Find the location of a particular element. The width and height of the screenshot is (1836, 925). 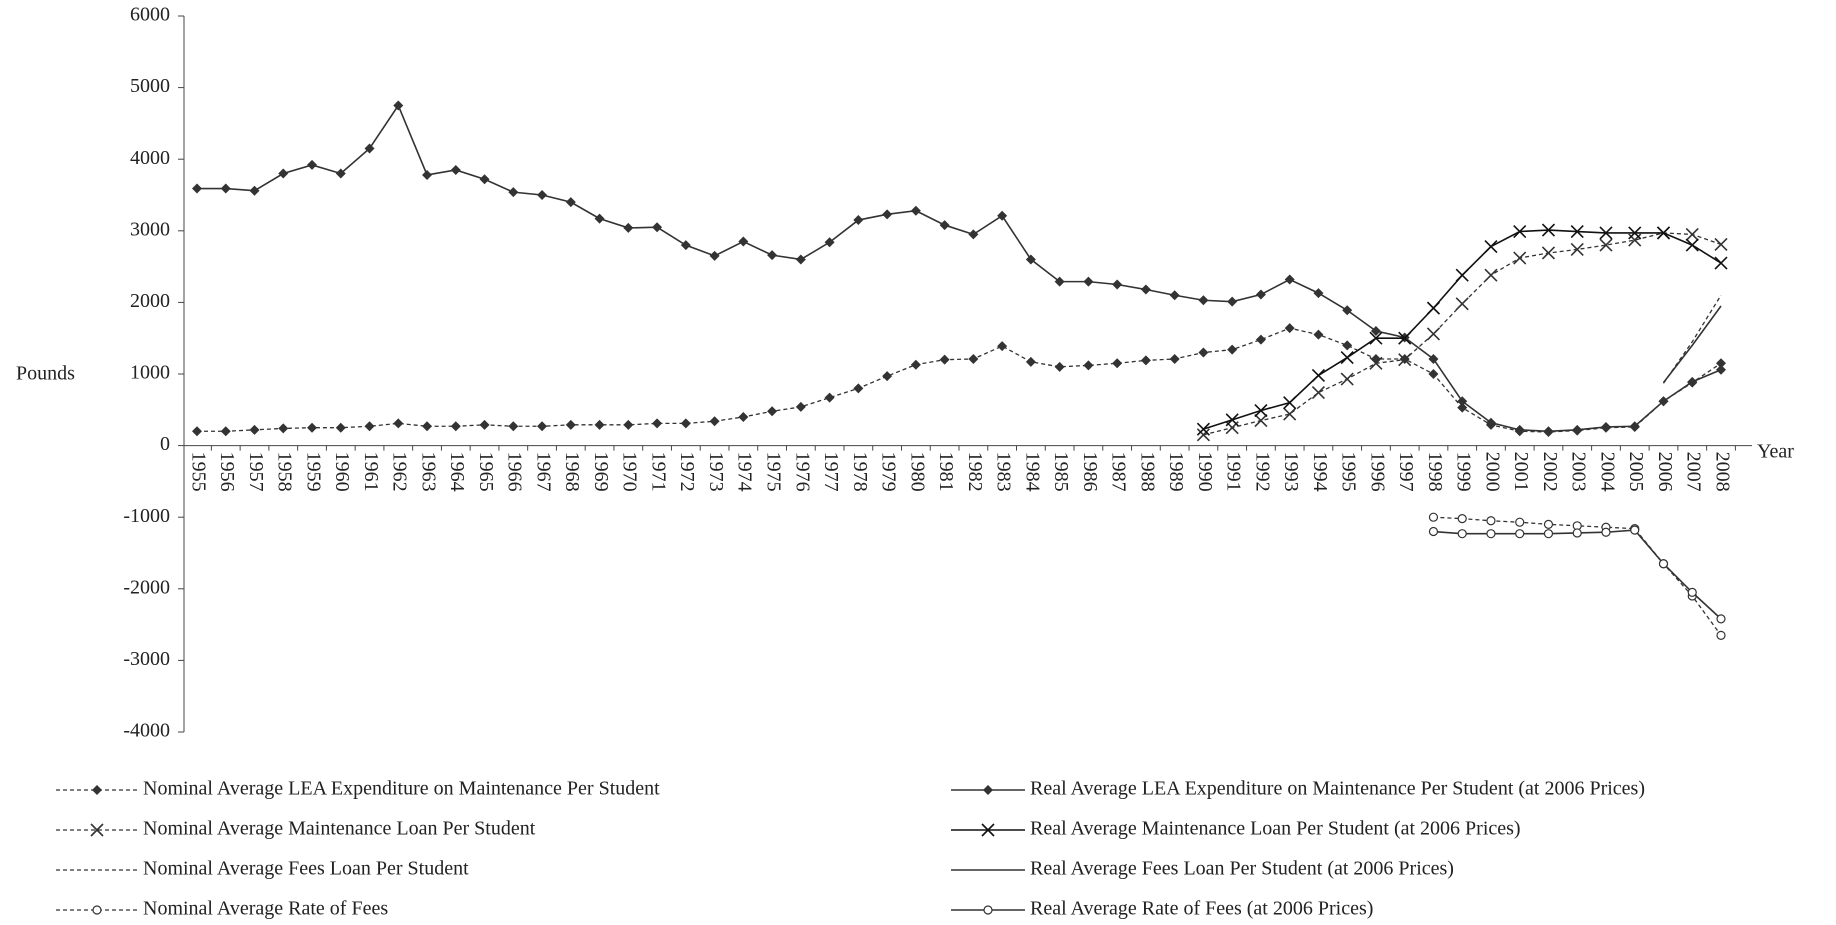

x-tick-label: 1959 is located at coordinates (313, 472).